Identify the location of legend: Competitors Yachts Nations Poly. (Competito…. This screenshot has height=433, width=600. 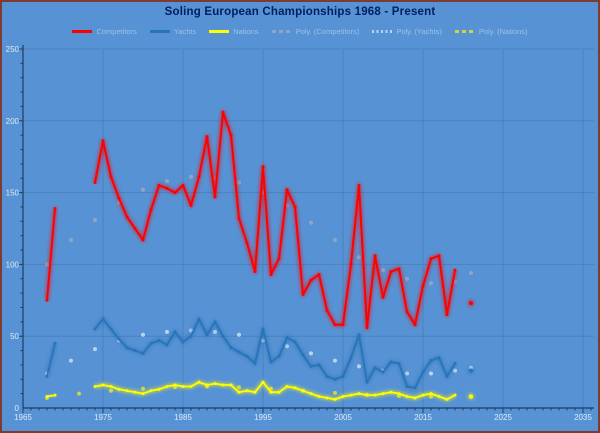
(300, 31).